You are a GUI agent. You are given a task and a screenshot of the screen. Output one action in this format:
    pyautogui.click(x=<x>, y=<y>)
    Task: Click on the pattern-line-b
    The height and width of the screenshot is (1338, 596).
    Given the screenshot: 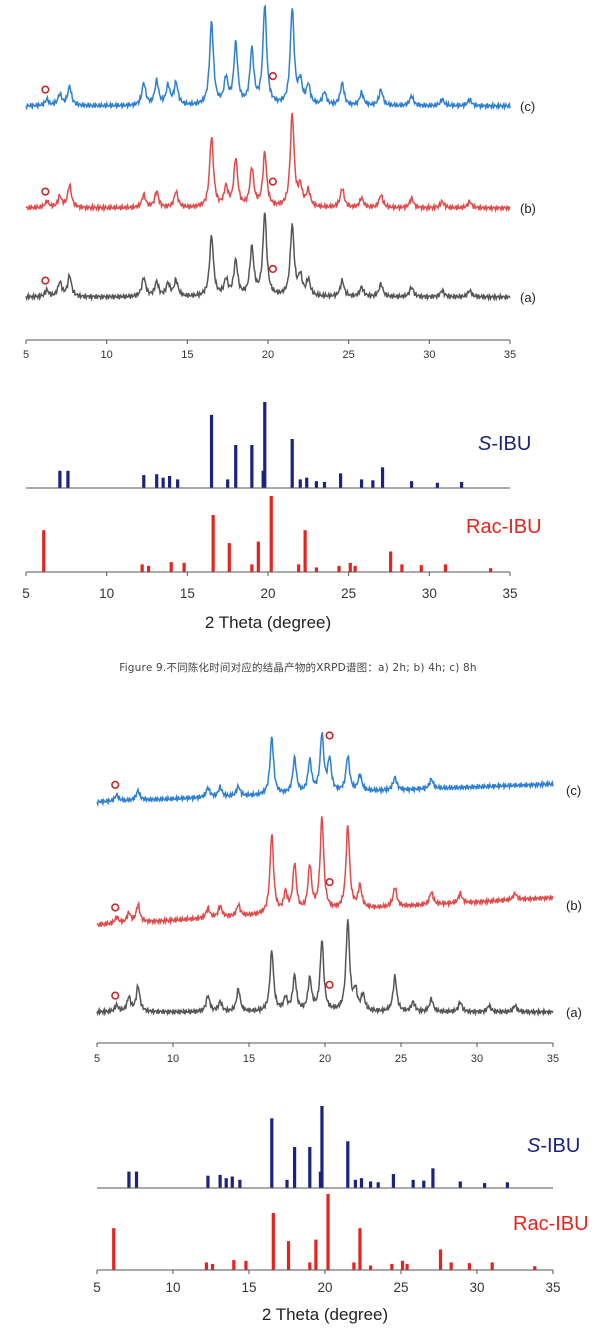 What is the action you would take?
    pyautogui.click(x=325, y=872)
    